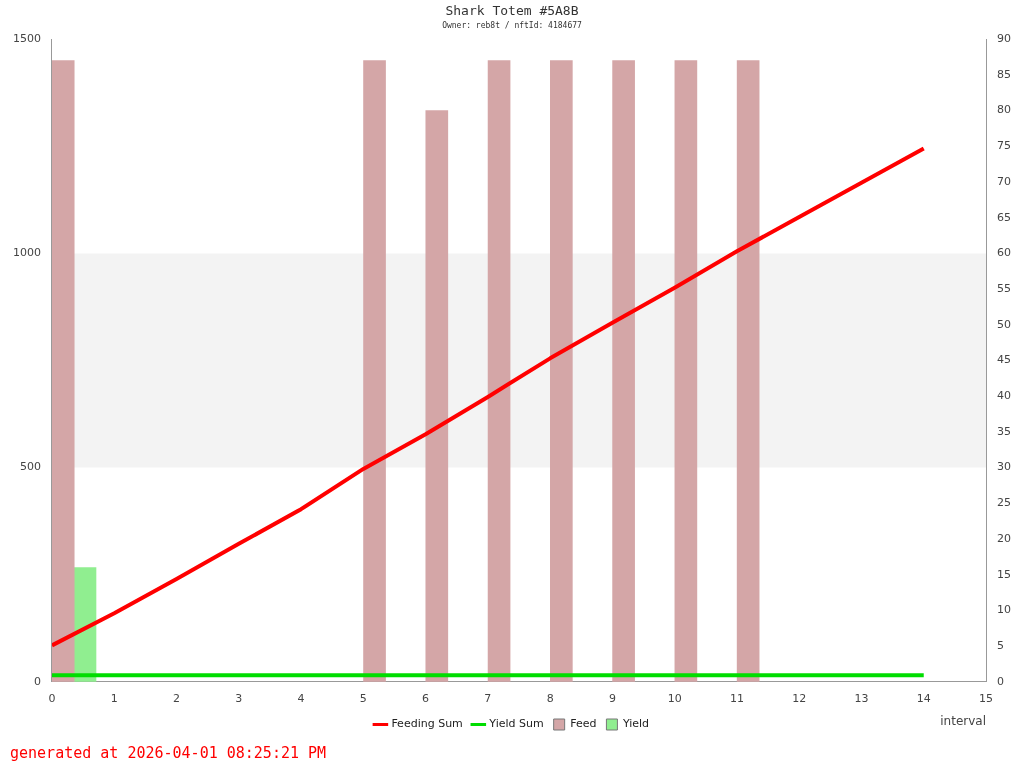  What do you see at coordinates (1004, 146) in the screenshot?
I see `y2-tick-label: 75` at bounding box center [1004, 146].